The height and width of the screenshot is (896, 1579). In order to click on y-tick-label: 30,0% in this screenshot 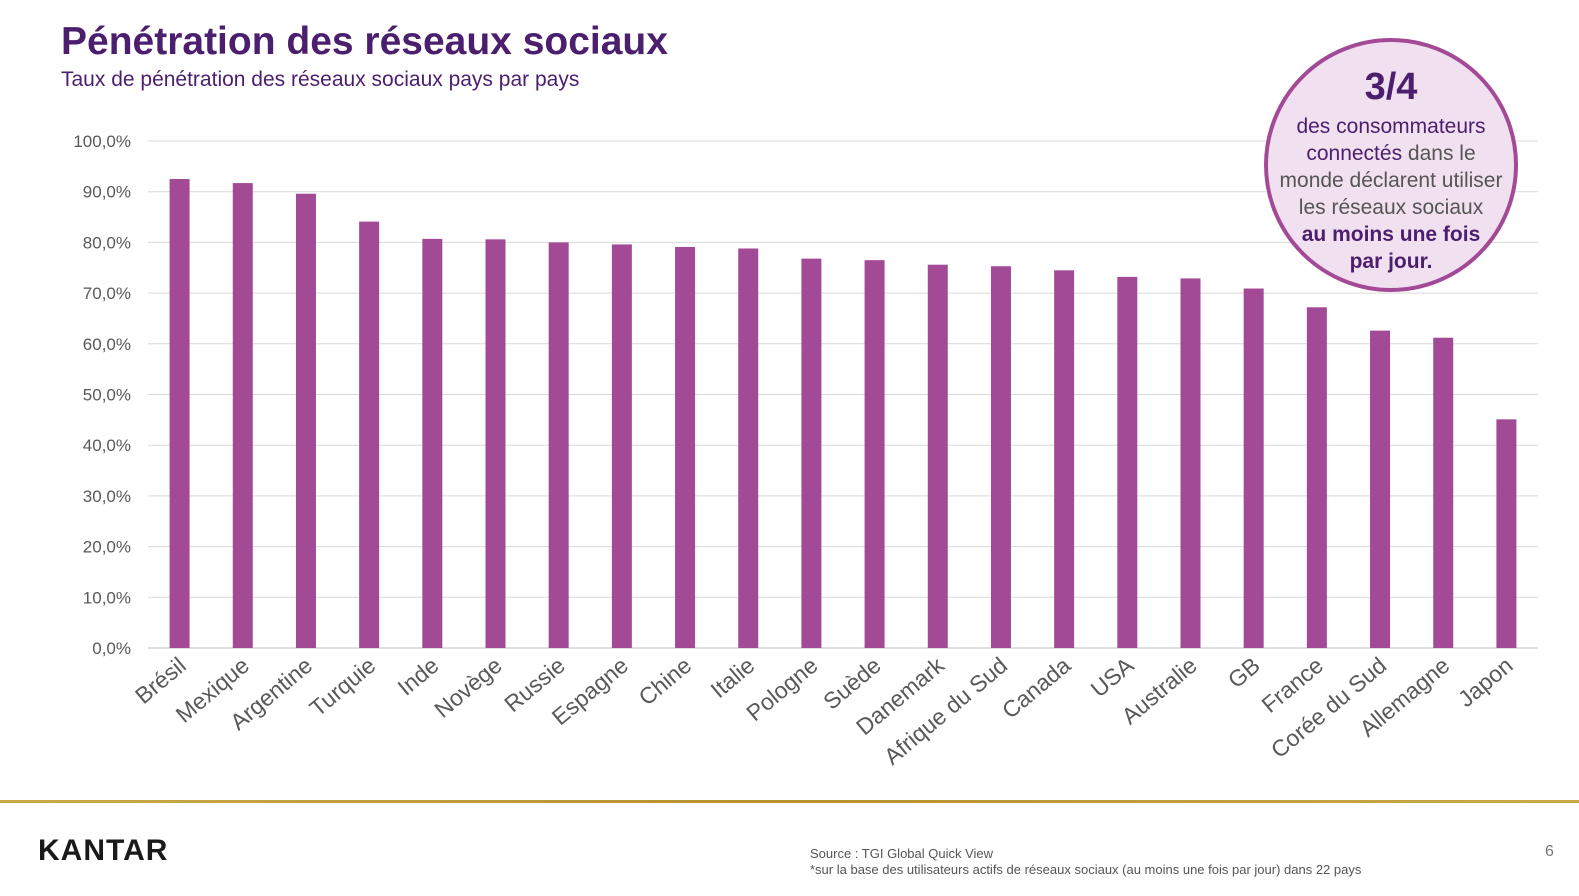, I will do `click(107, 496)`.